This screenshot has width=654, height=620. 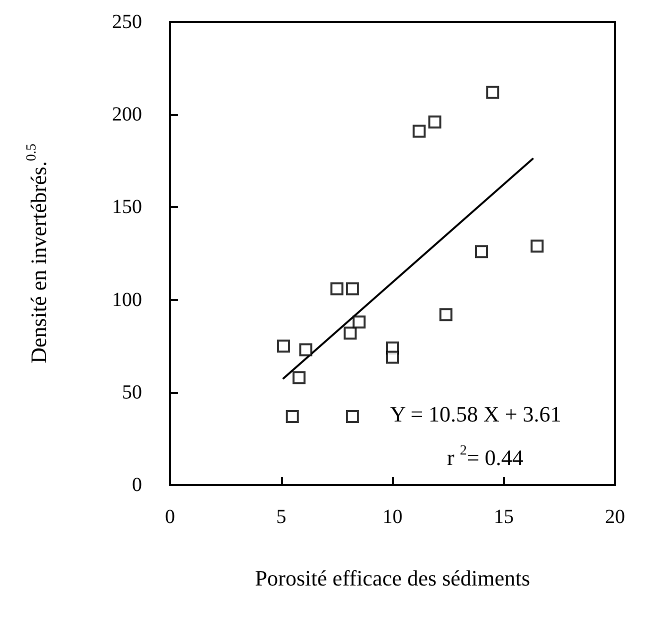 What do you see at coordinates (281, 517) in the screenshot?
I see `x-tick-label: 5` at bounding box center [281, 517].